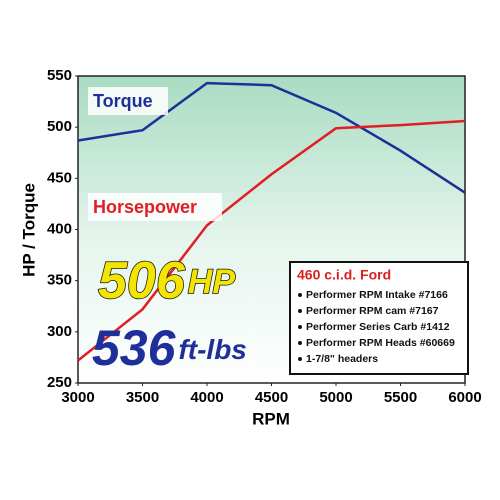  What do you see at coordinates (134, 348) in the screenshot?
I see `callout-value: 536` at bounding box center [134, 348].